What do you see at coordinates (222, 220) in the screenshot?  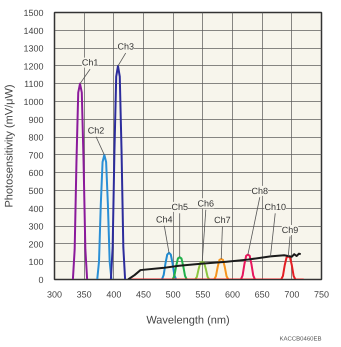 I see `text: Ch7` at bounding box center [222, 220].